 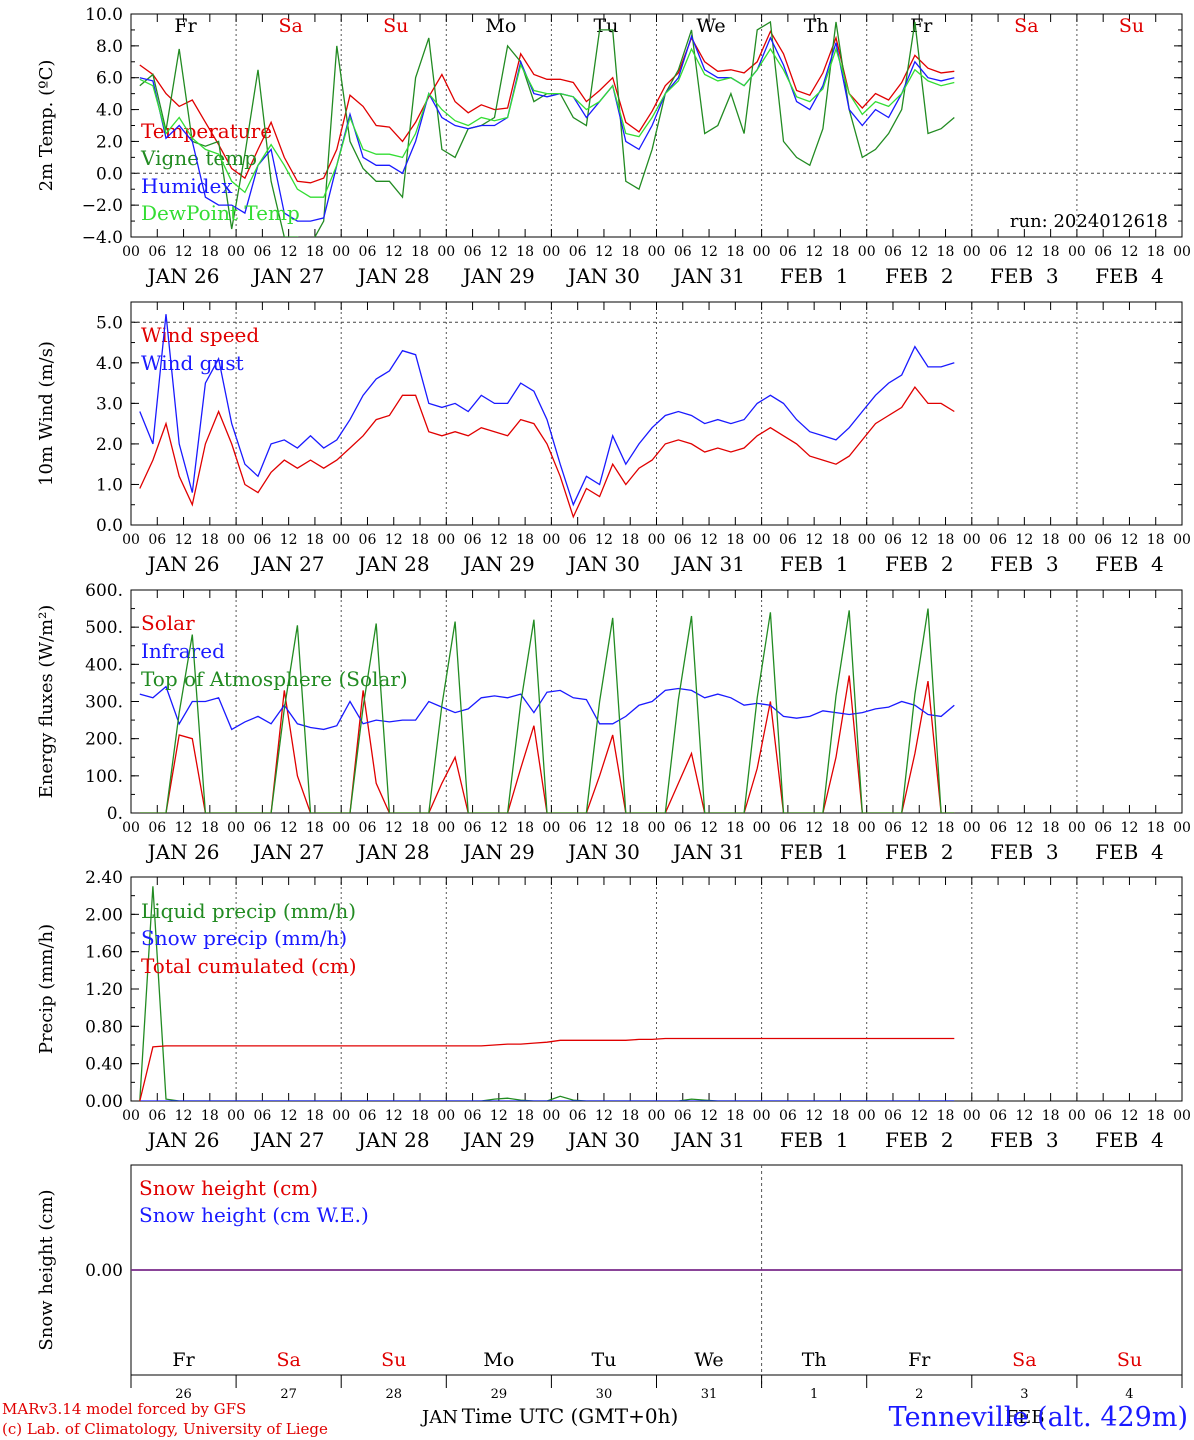 I want to click on series-line-total-cumulated-cm-, so click(x=547, y=1069).